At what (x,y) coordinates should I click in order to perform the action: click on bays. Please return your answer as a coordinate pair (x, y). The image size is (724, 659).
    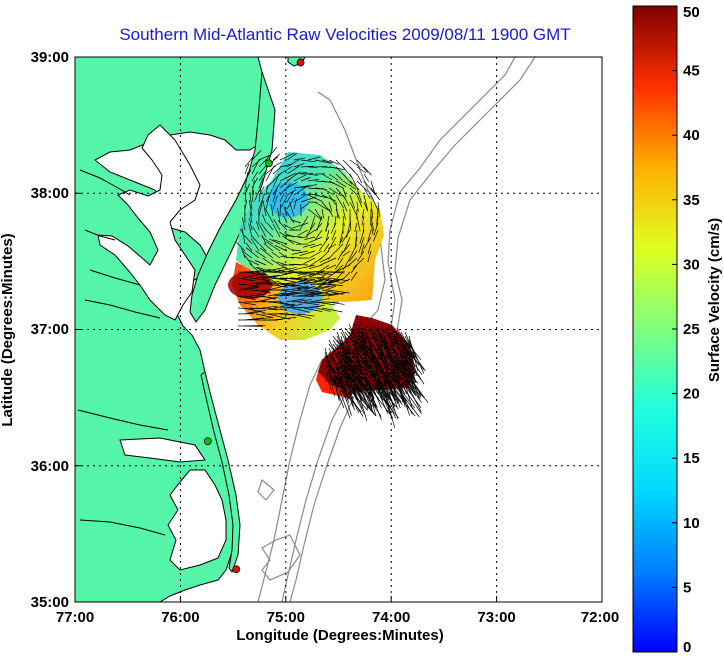
    Looking at the image, I should click on (162, 347).